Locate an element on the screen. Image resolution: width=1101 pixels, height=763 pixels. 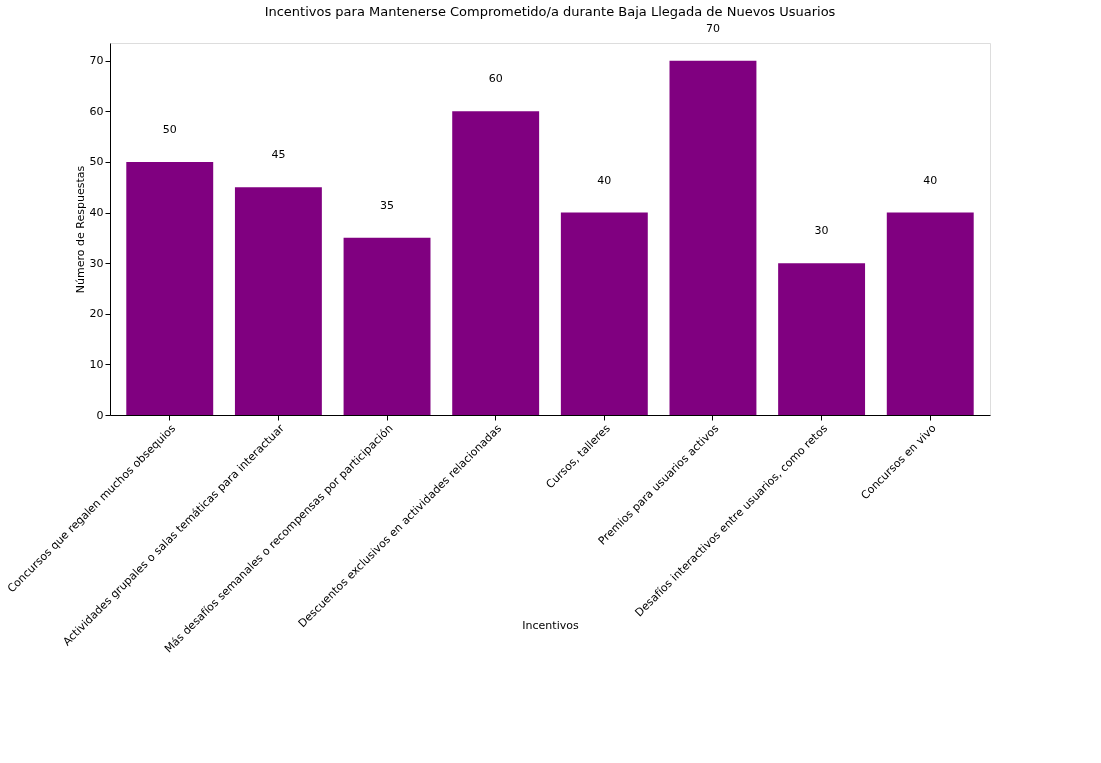
y-tick-label: 70 is located at coordinates (96, 61).